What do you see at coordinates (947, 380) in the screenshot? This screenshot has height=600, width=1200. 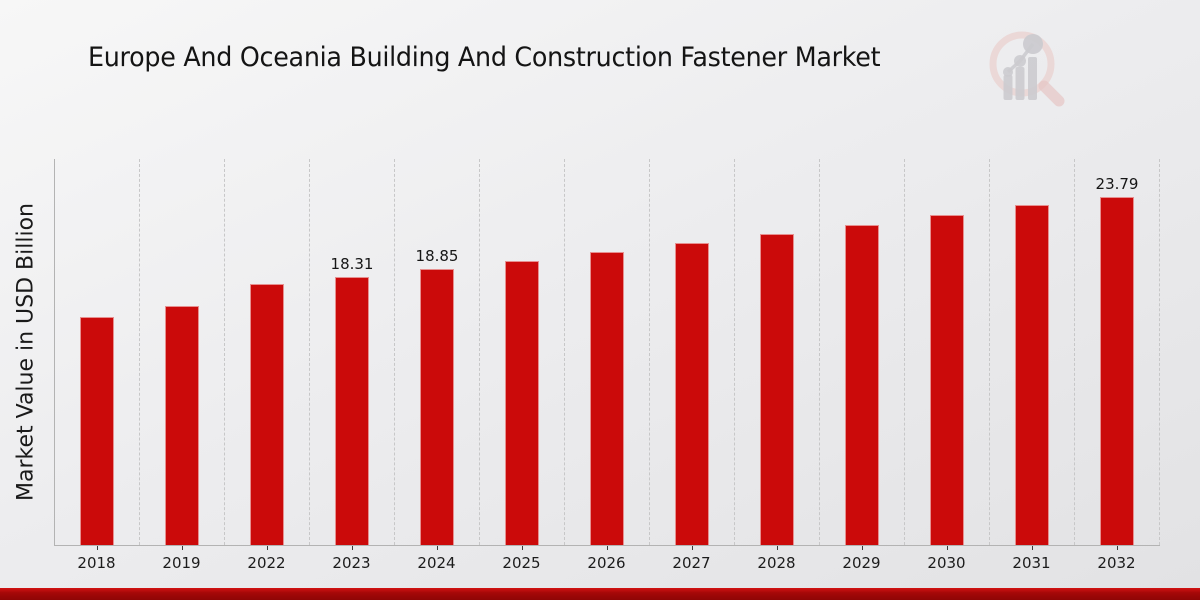 I see `bar-2030` at bounding box center [947, 380].